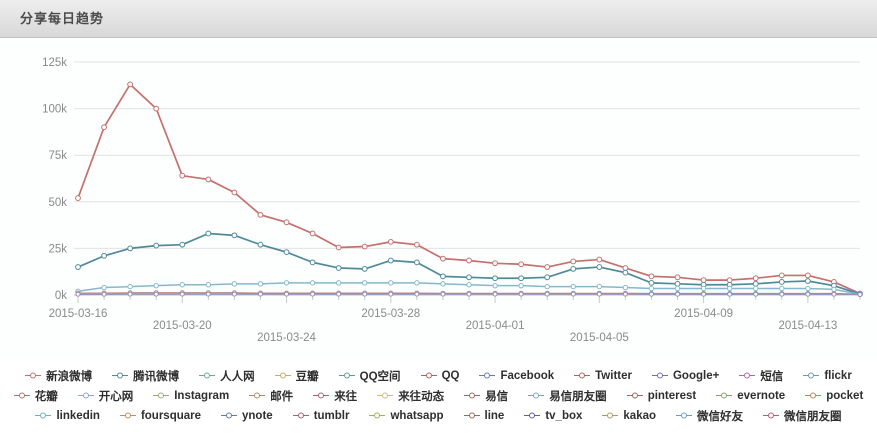 This screenshot has height=433, width=877. I want to click on legend-label: 短信, so click(772, 376).